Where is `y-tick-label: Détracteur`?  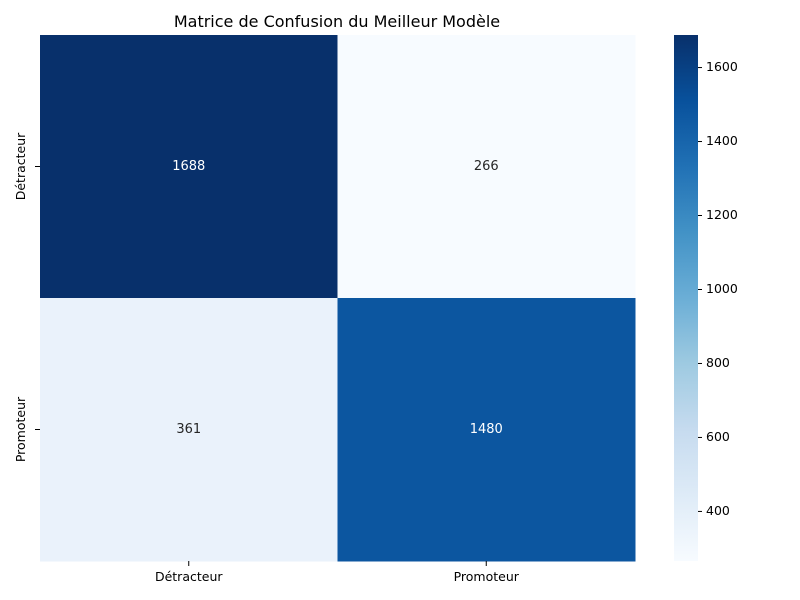
y-tick-label: Détracteur is located at coordinates (20, 166).